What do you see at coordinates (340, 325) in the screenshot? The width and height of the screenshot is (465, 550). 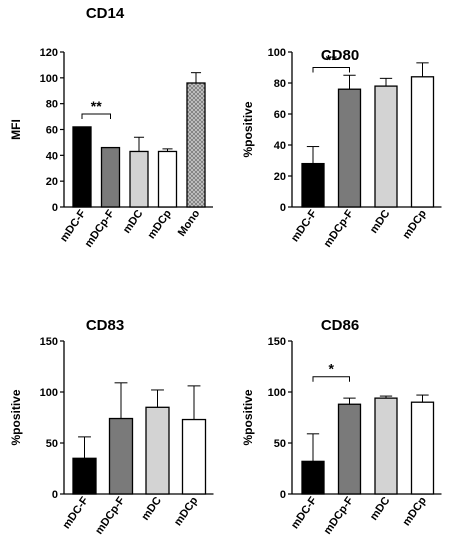 I see `chart-title: CD86` at bounding box center [340, 325].